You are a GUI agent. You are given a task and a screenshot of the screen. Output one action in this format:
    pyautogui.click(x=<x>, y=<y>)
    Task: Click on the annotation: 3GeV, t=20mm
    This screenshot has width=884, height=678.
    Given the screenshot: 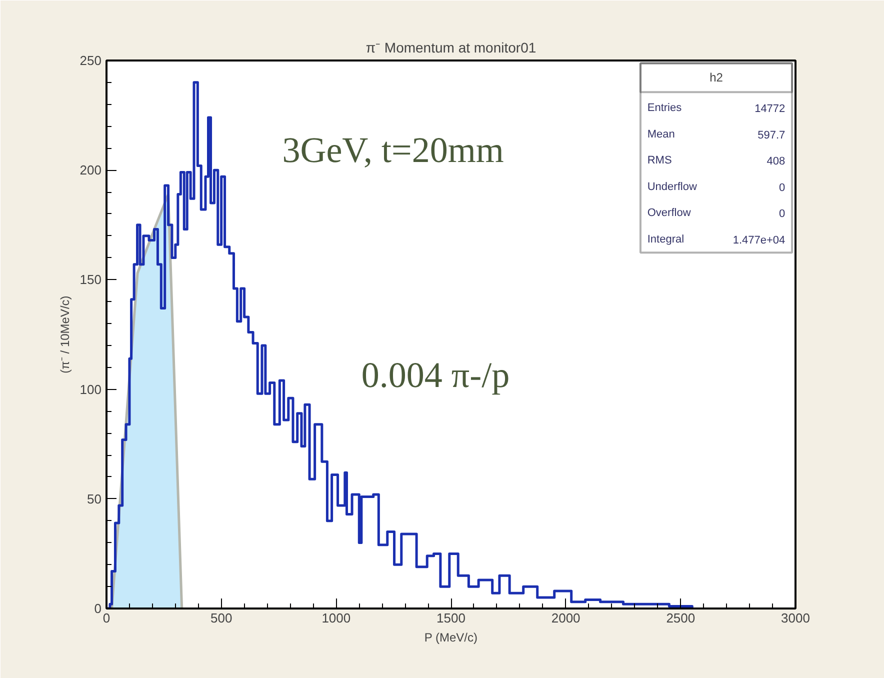 What is the action you would take?
    pyautogui.click(x=393, y=150)
    